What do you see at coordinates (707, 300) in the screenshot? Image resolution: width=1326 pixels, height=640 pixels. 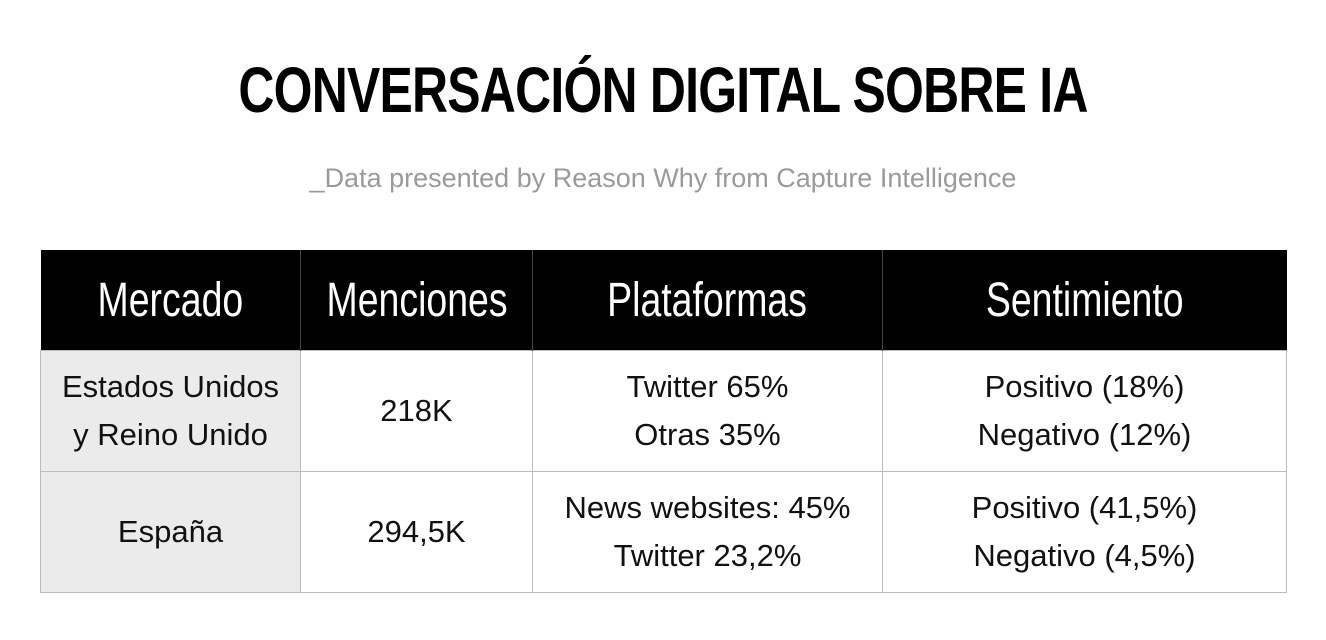 I see `column-header-plataformas: Plataformas` at bounding box center [707, 300].